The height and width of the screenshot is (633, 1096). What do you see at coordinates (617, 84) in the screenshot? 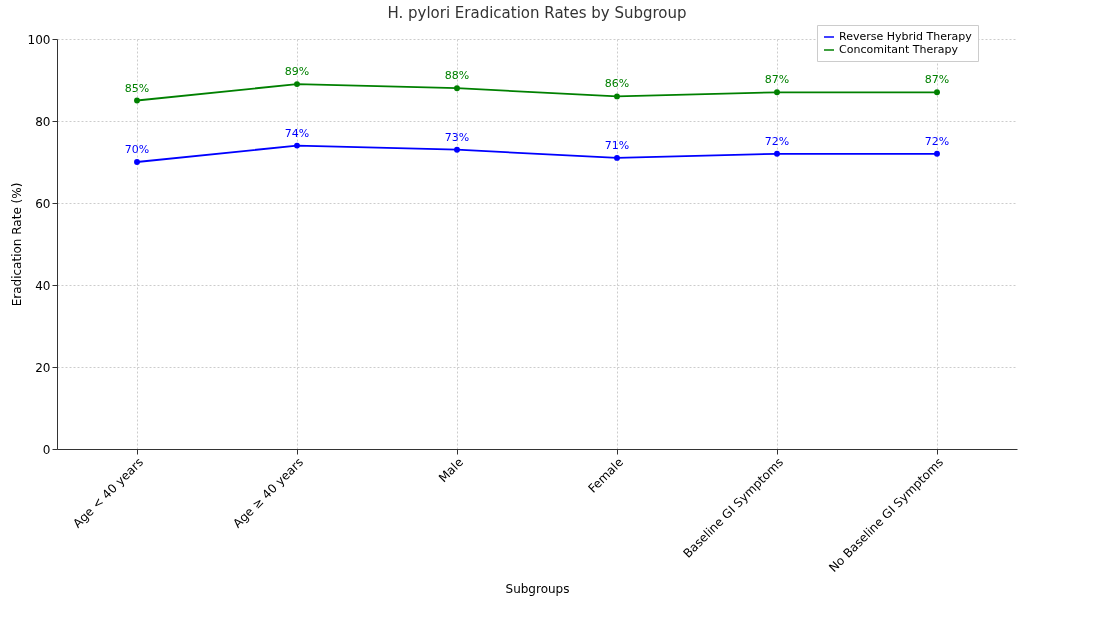
I see `data-label: 86%` at bounding box center [617, 84].